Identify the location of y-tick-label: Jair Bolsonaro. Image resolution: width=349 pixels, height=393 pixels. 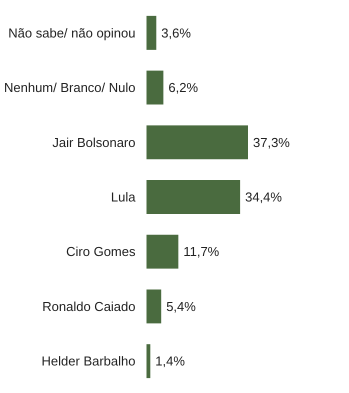
(94, 142).